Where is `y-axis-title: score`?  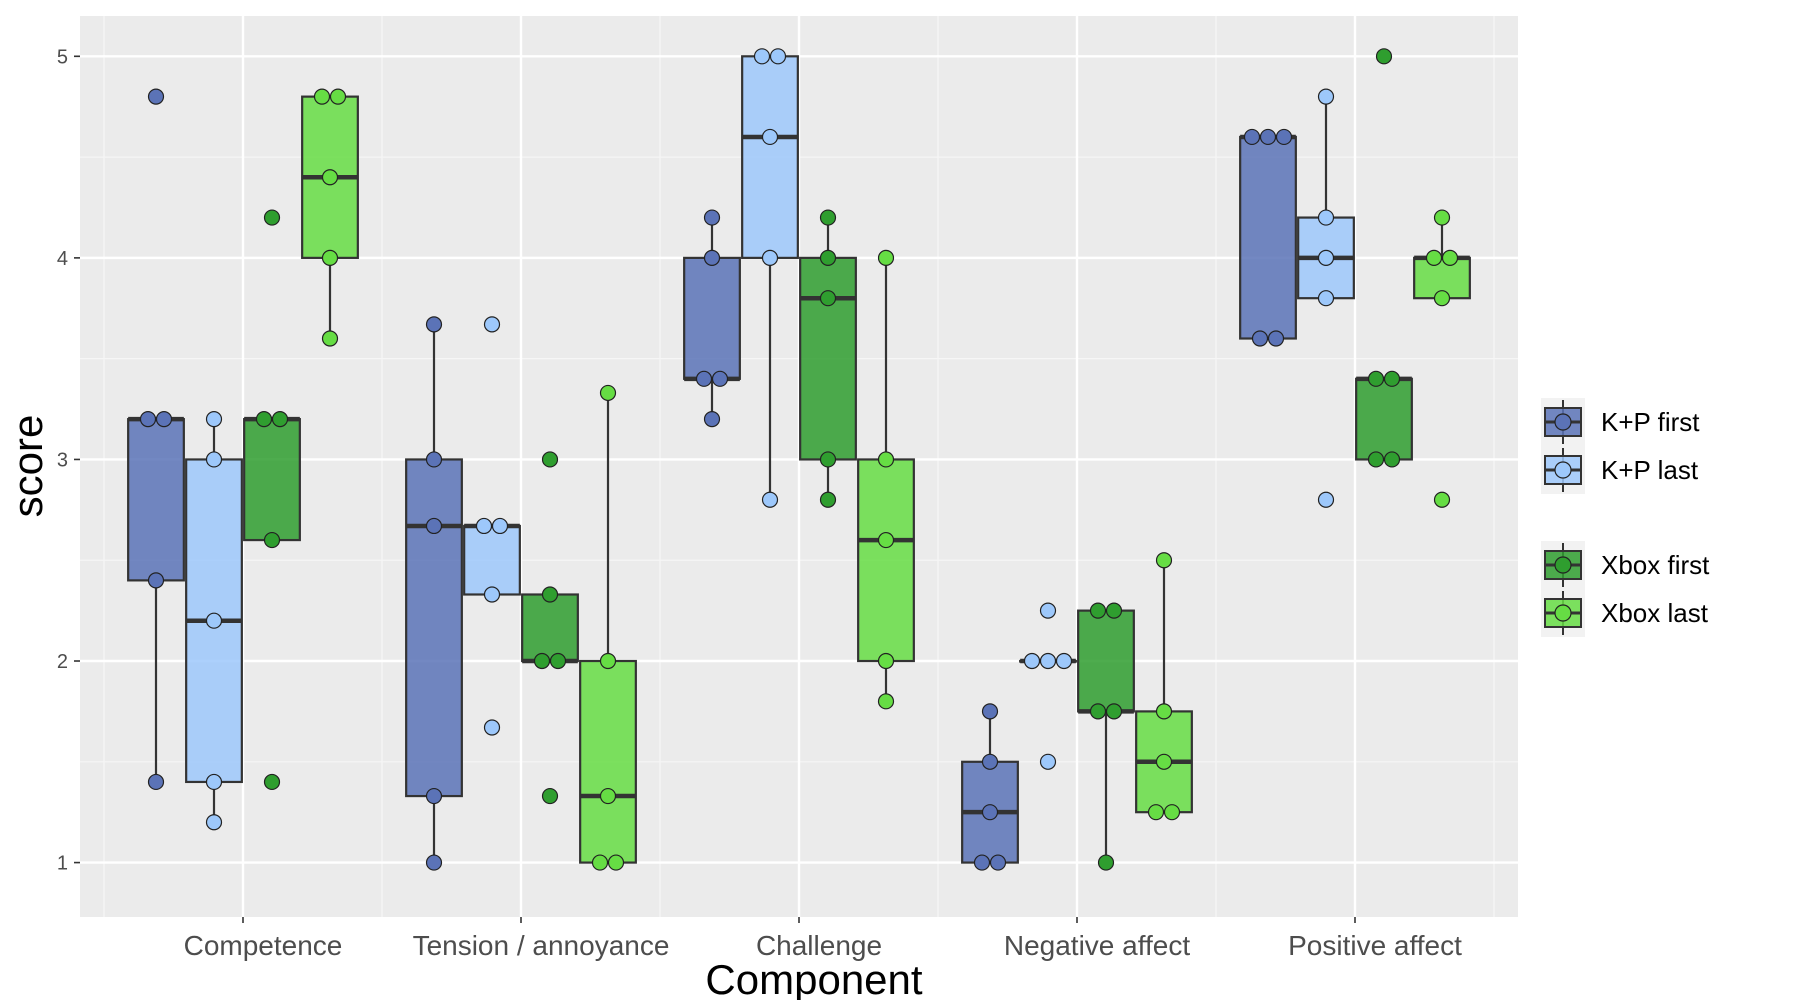
y-axis-title: score is located at coordinates (27, 466).